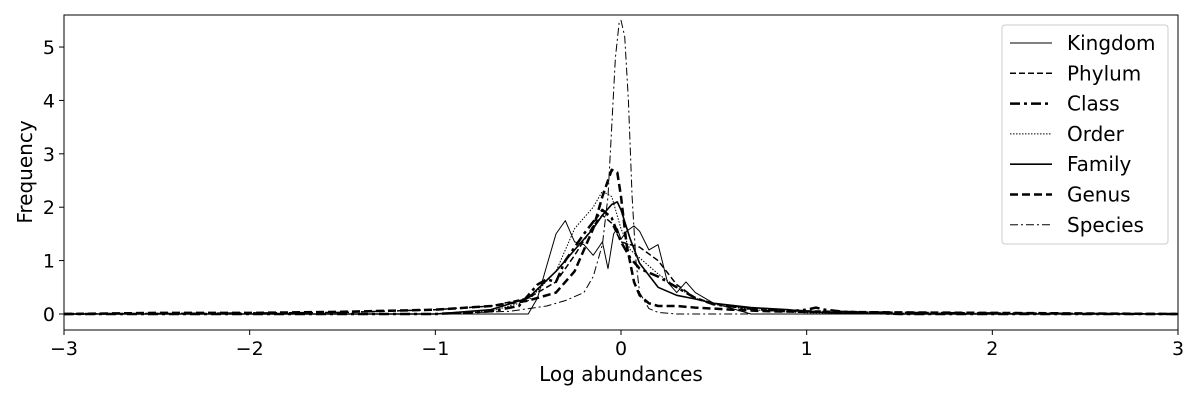  I want to click on legend-box, so click(1085, 134).